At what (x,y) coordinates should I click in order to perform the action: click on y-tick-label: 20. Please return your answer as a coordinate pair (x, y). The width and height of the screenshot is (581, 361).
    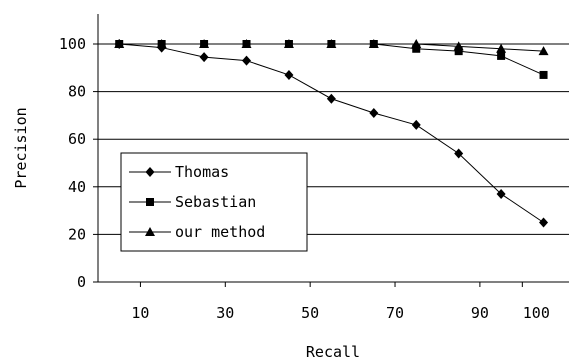
    Looking at the image, I should click on (77, 234).